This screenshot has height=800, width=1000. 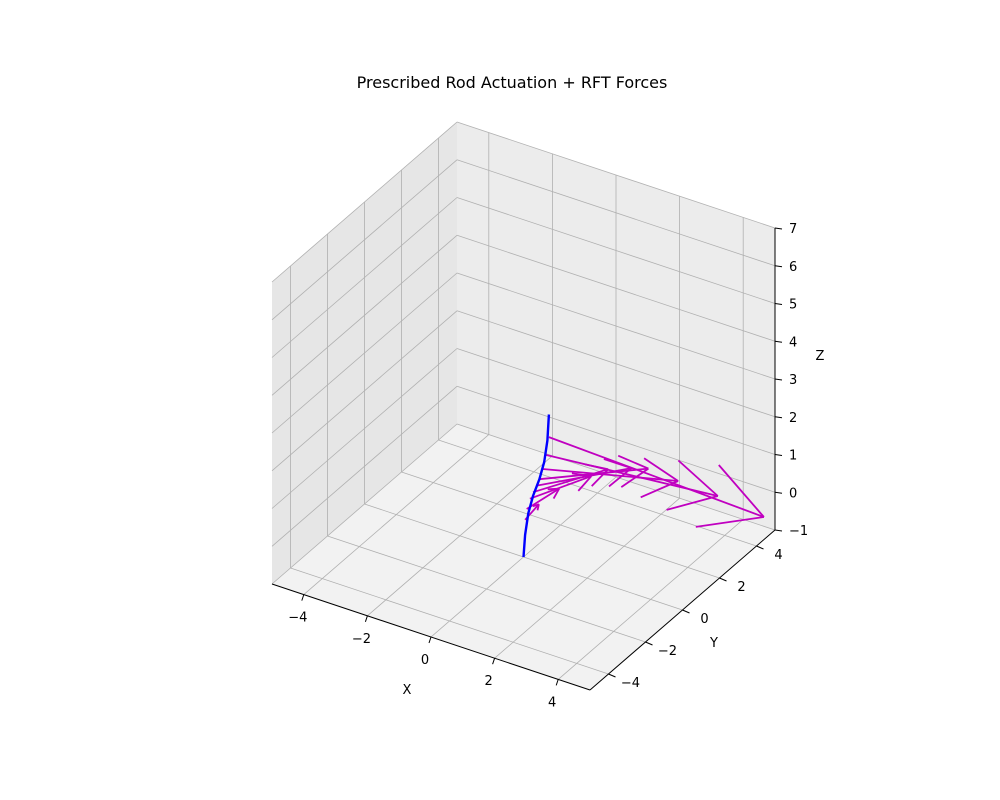 What do you see at coordinates (793, 229) in the screenshot?
I see `z-tick-label: 7` at bounding box center [793, 229].